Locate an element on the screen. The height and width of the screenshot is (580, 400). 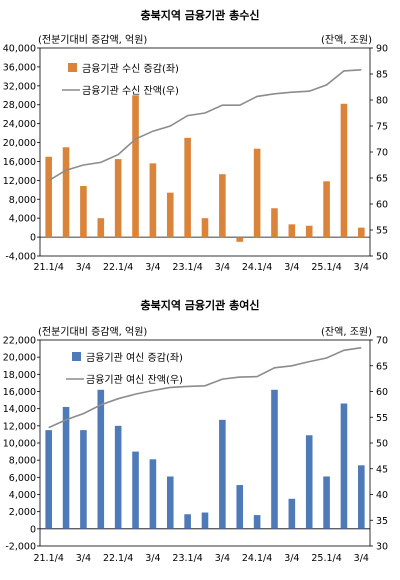
chart-title: 충북지역 금융기관 총여신 is located at coordinates (200, 305).